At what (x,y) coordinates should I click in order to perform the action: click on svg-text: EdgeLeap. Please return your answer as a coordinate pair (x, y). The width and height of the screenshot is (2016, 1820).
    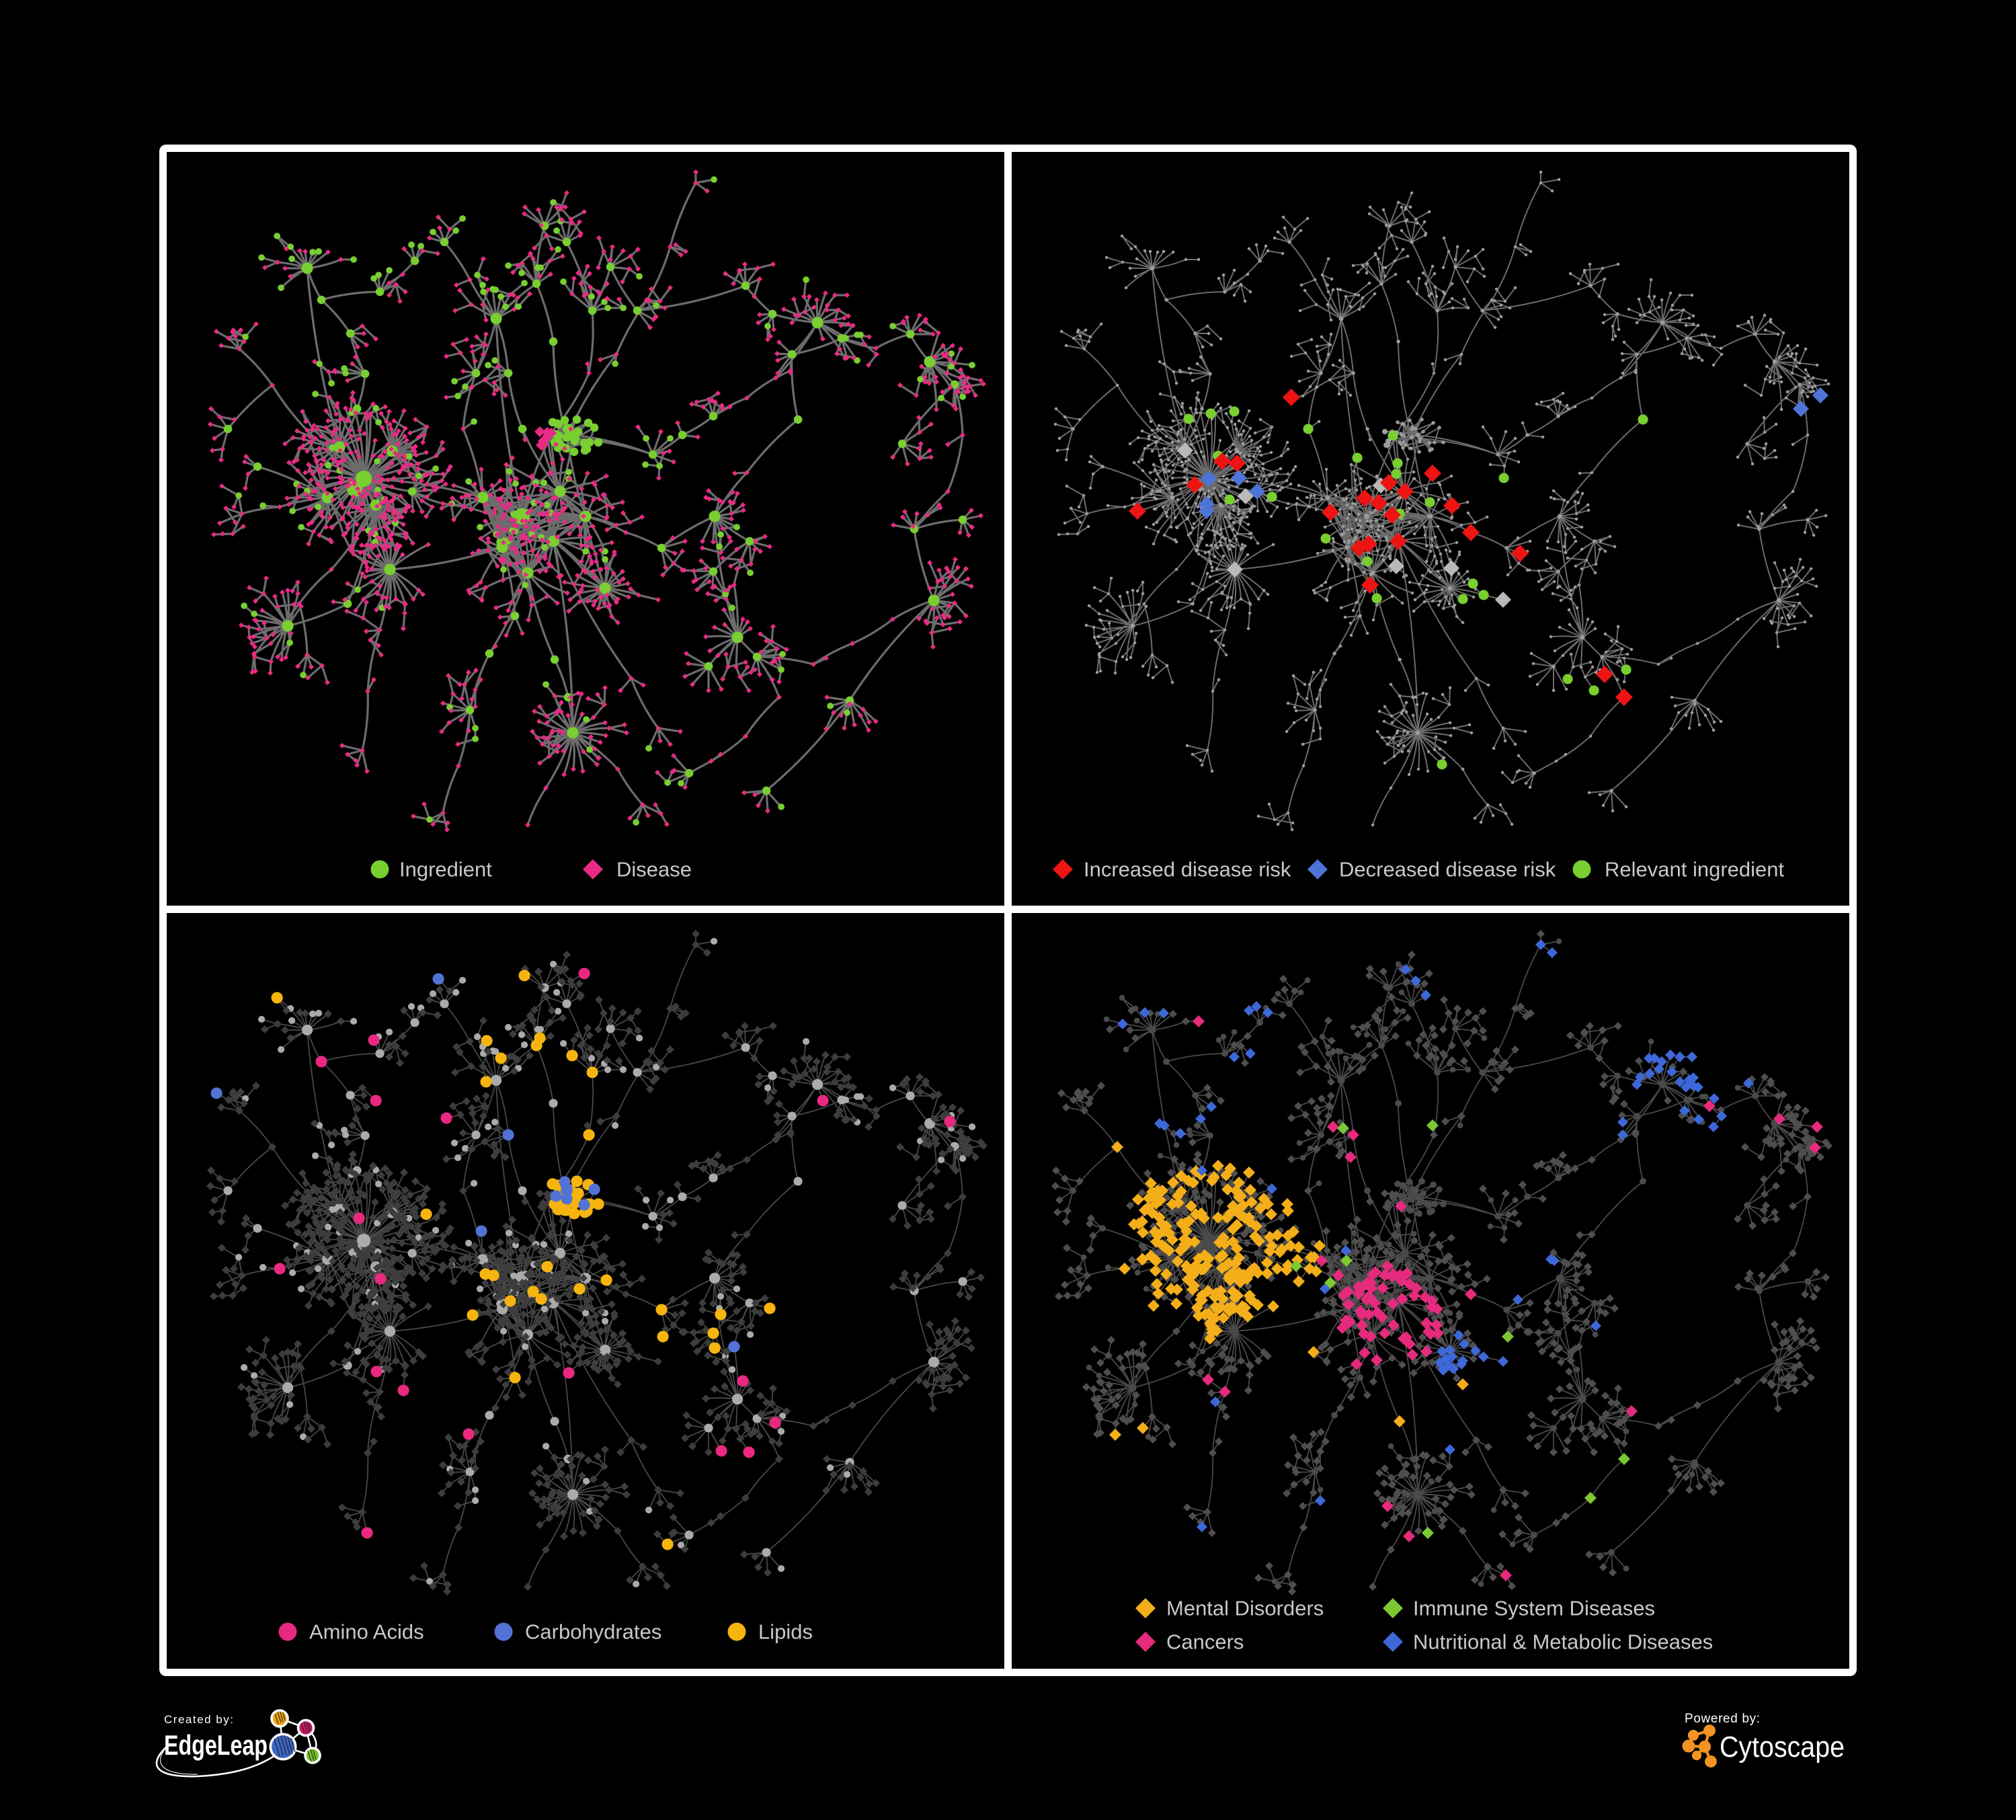
    Looking at the image, I should click on (216, 1745).